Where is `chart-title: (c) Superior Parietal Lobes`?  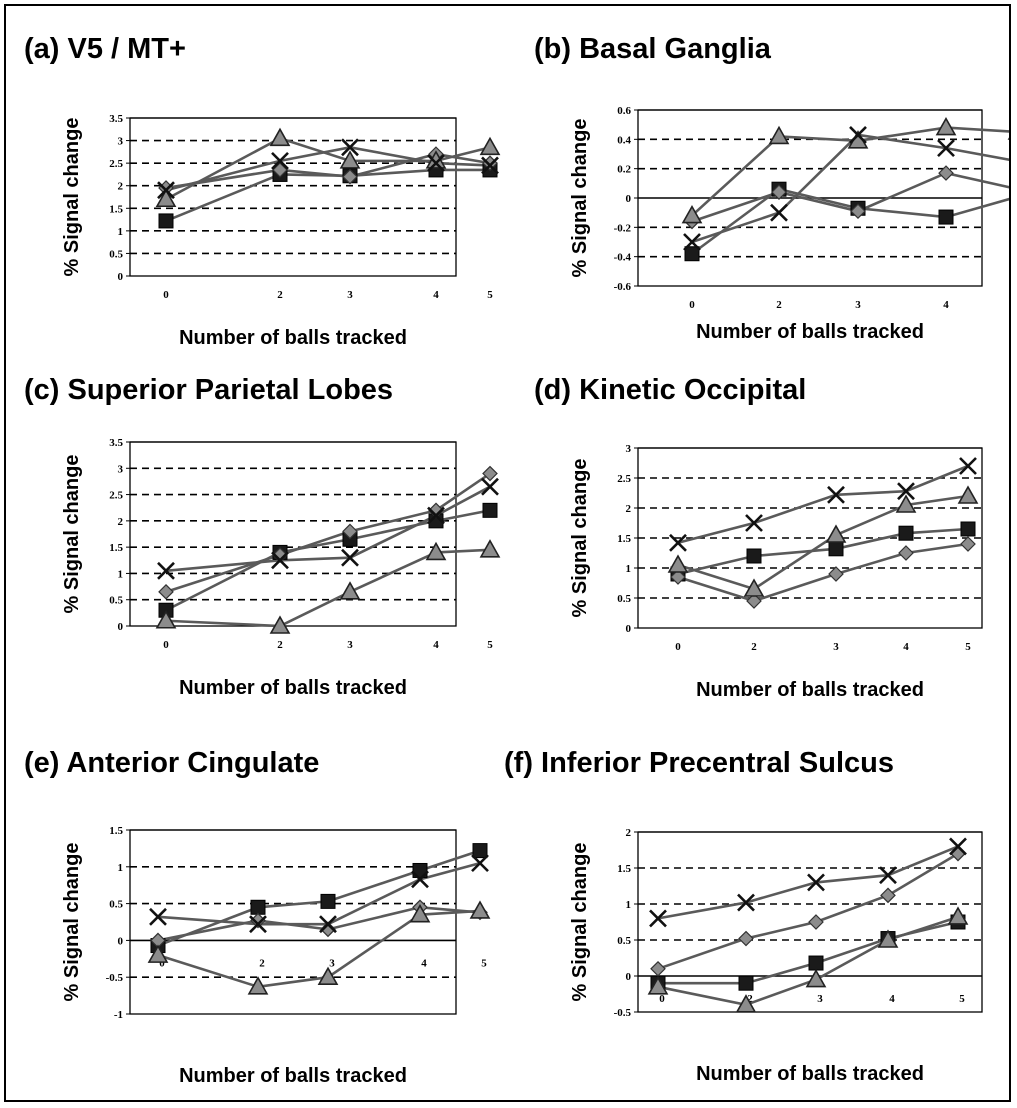
chart-title: (c) Superior Parietal Lobes is located at coordinates (208, 390).